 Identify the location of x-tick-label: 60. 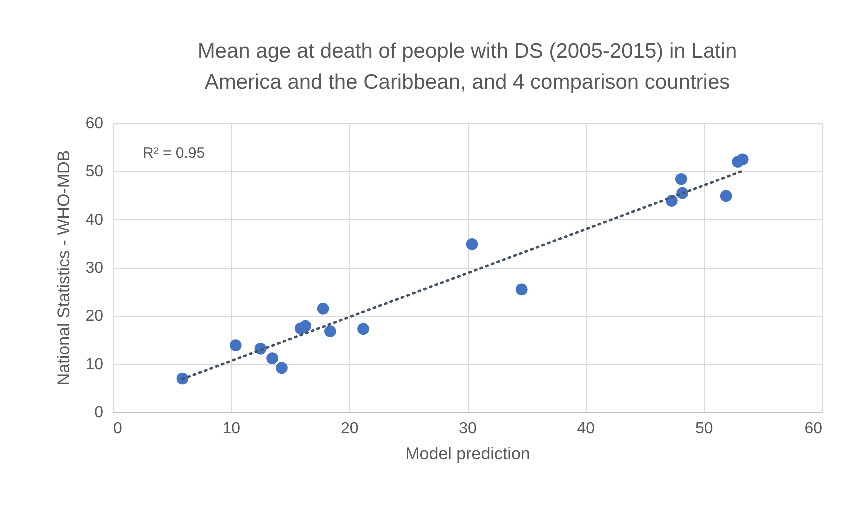
(813, 429).